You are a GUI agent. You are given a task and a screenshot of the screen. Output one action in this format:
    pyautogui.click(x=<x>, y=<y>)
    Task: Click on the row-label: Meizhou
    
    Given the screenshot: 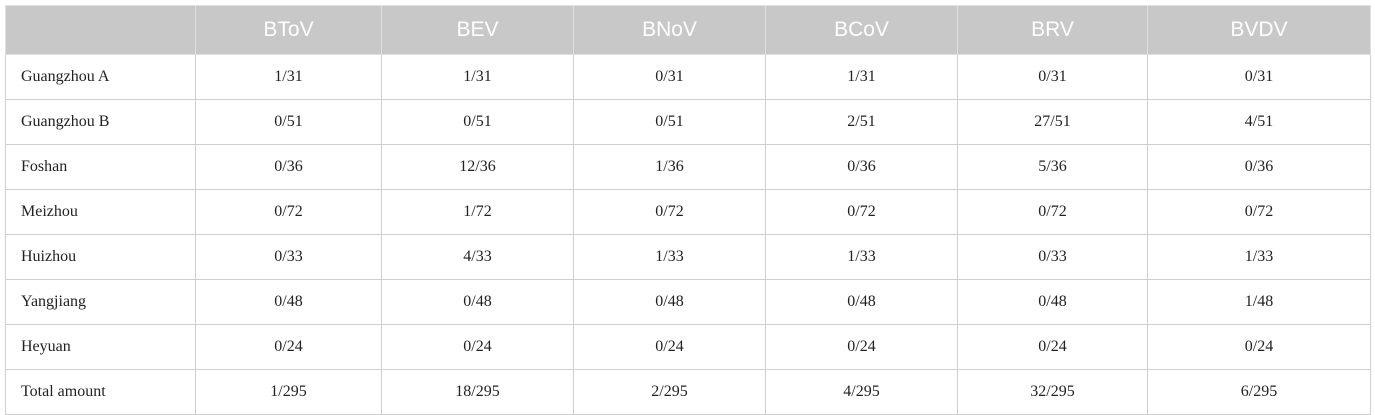 What is the action you would take?
    pyautogui.click(x=100, y=212)
    